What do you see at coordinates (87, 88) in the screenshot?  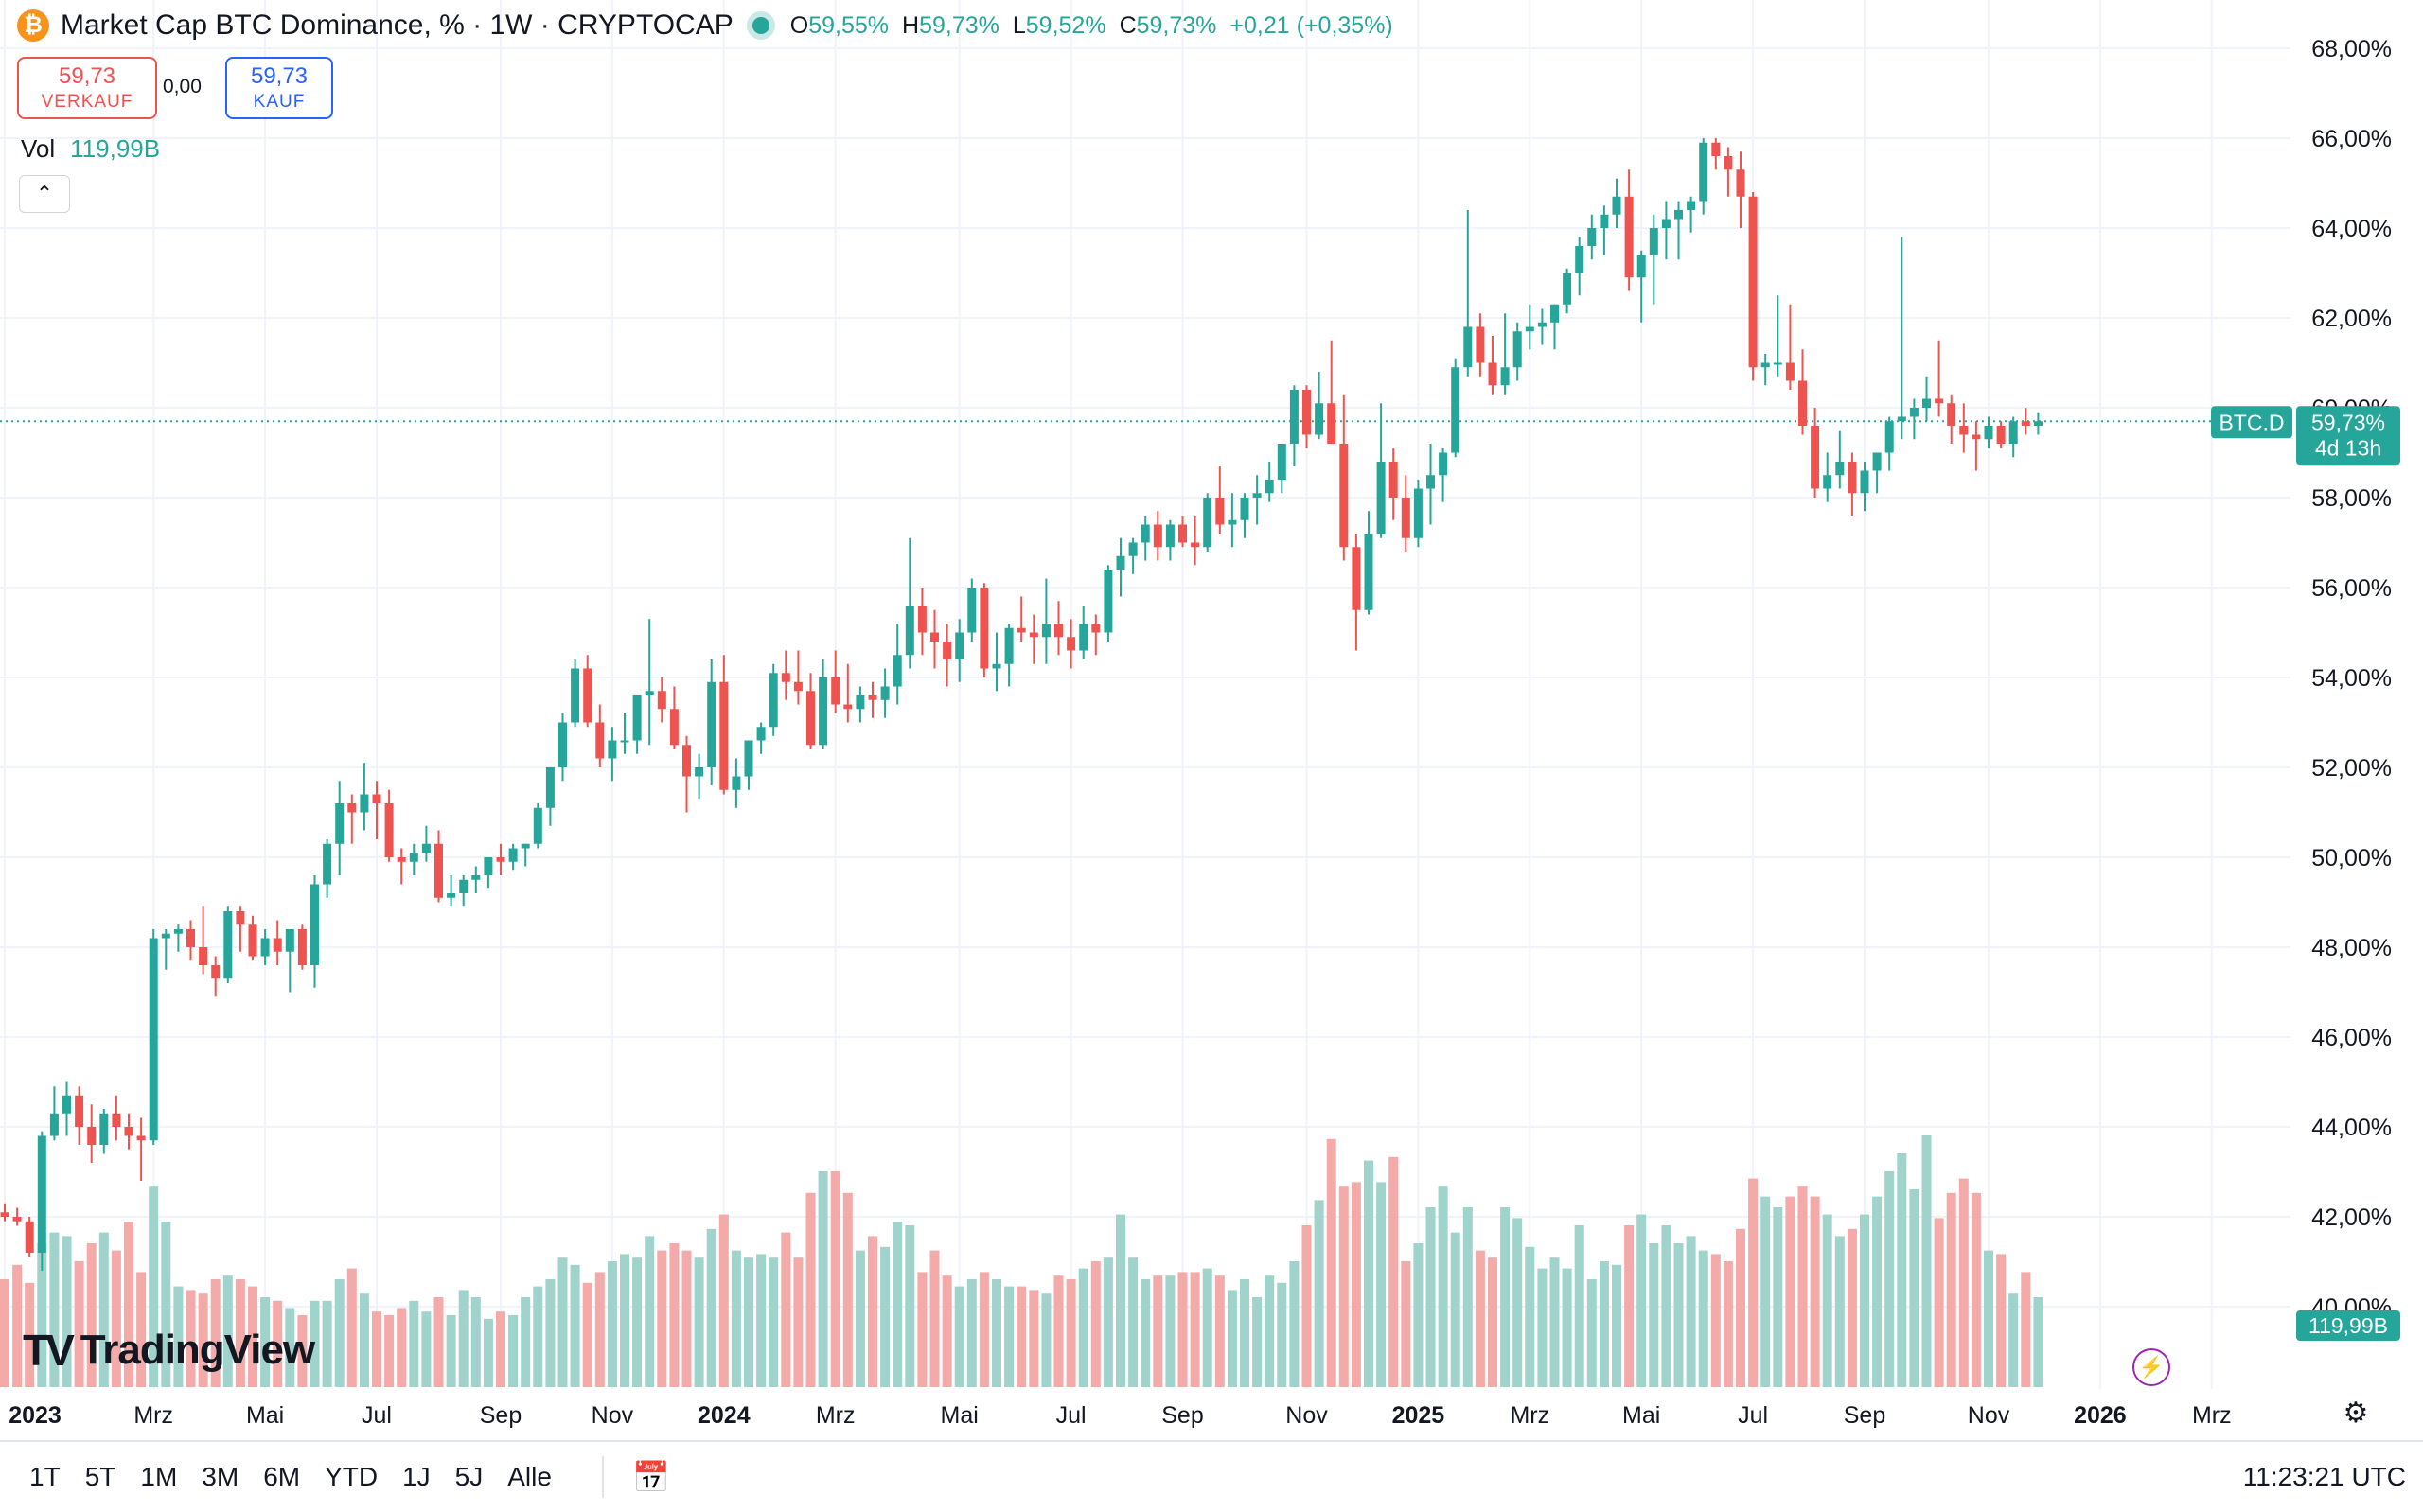 I see `sell-button: 59,73 VERKAUF` at bounding box center [87, 88].